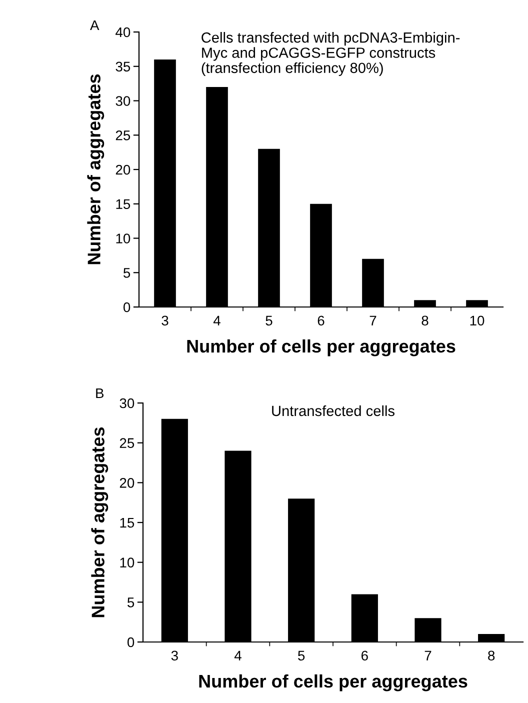 Image resolution: width=528 pixels, height=703 pixels. Describe the element at coordinates (100, 393) in the screenshot. I see `chart-title: B` at that location.